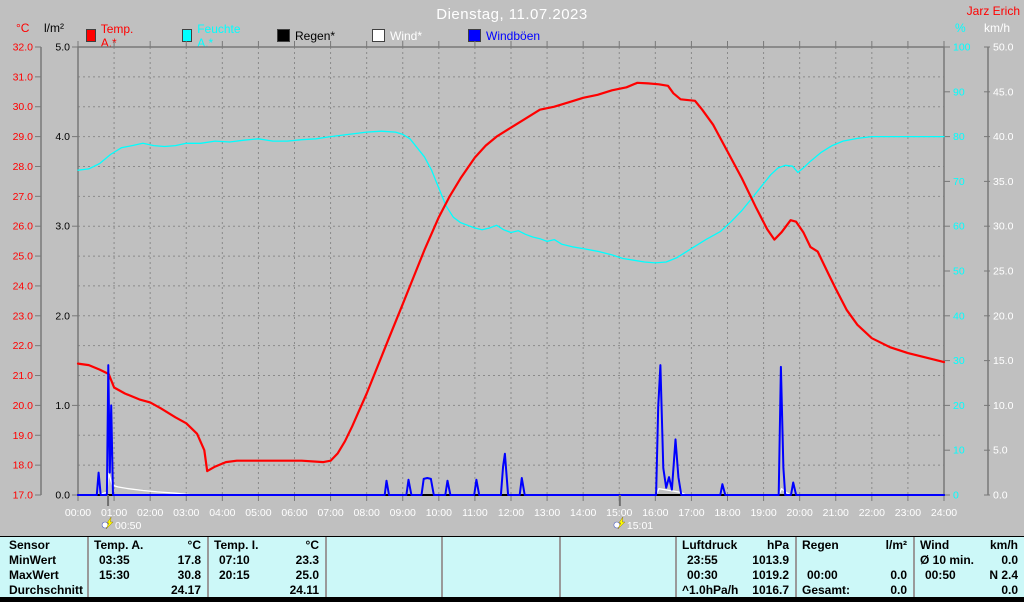 The image size is (1024, 602). I want to click on temp-tick-label: 29.0, so click(23, 137).